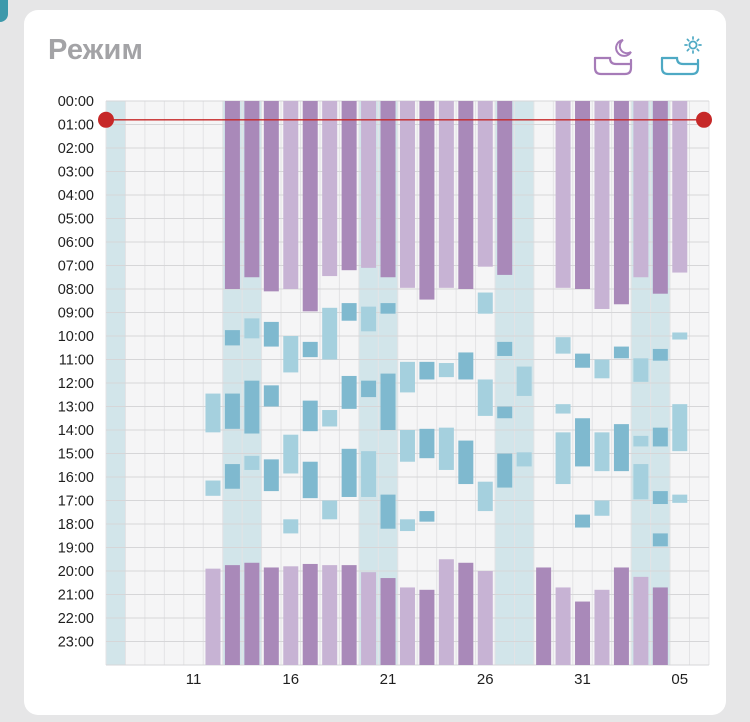 The height and width of the screenshot is (722, 750). What do you see at coordinates (76, 431) in the screenshot?
I see `y-tick-label: 14:00` at bounding box center [76, 431].